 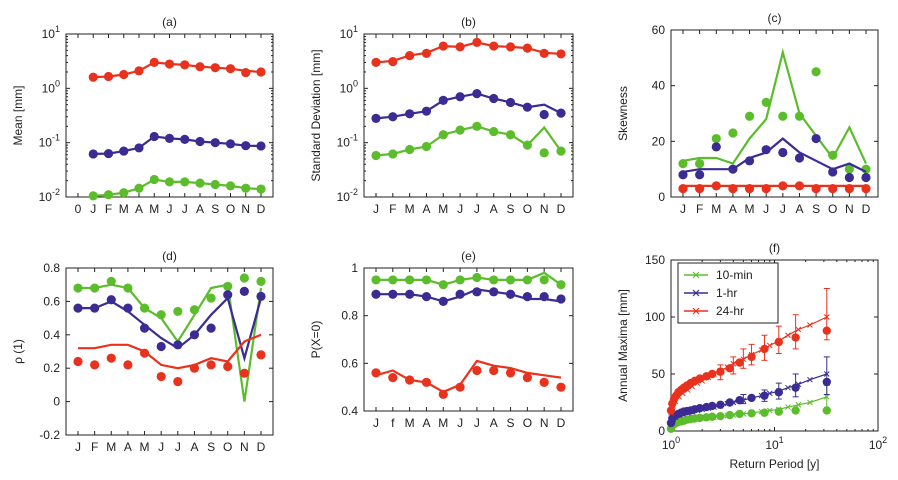 What do you see at coordinates (468, 22) in the screenshot?
I see `panel-title: (b)` at bounding box center [468, 22].